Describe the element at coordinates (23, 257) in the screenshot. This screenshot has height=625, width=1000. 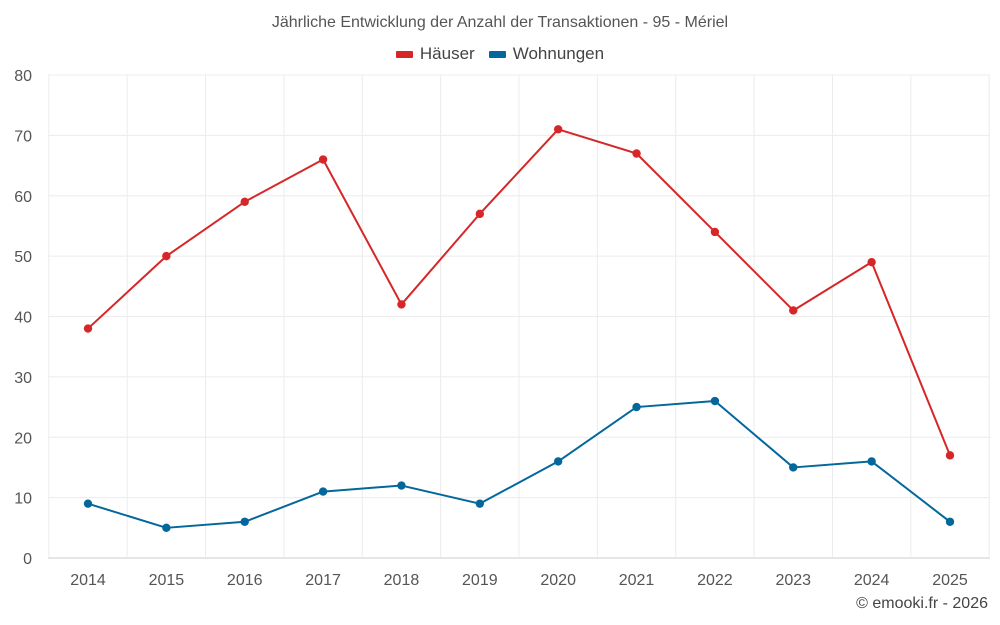
I see `y-tick-label-50: 50` at that location.